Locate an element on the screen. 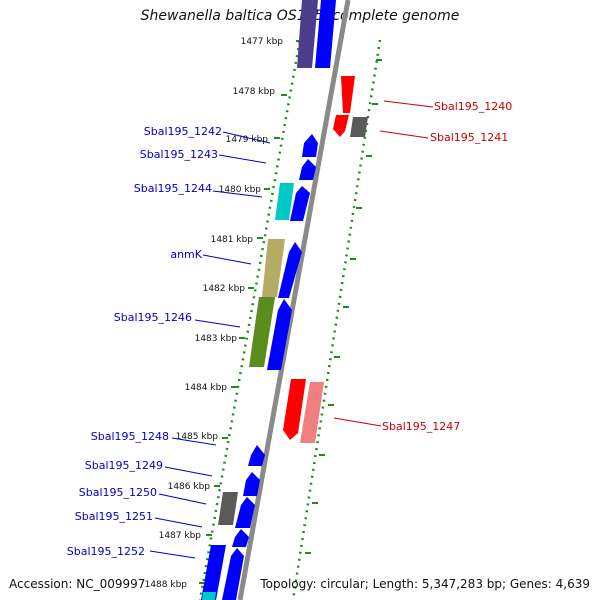  scale-label: 1482 kbp is located at coordinates (224, 289).